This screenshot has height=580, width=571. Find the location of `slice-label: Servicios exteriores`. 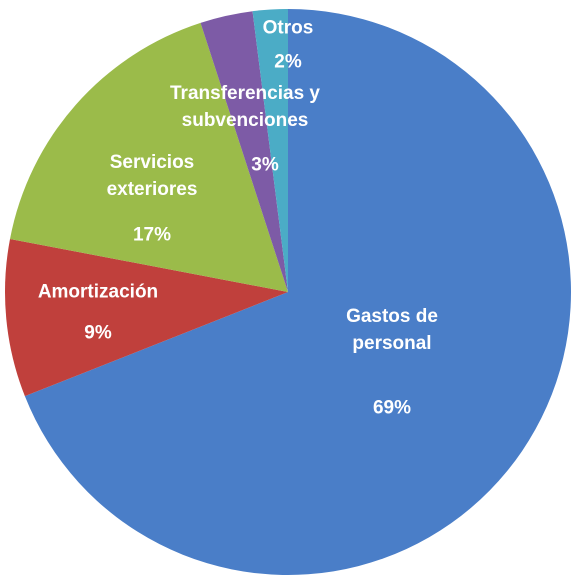

slice-label: Servicios exteriores is located at coordinates (152, 176).